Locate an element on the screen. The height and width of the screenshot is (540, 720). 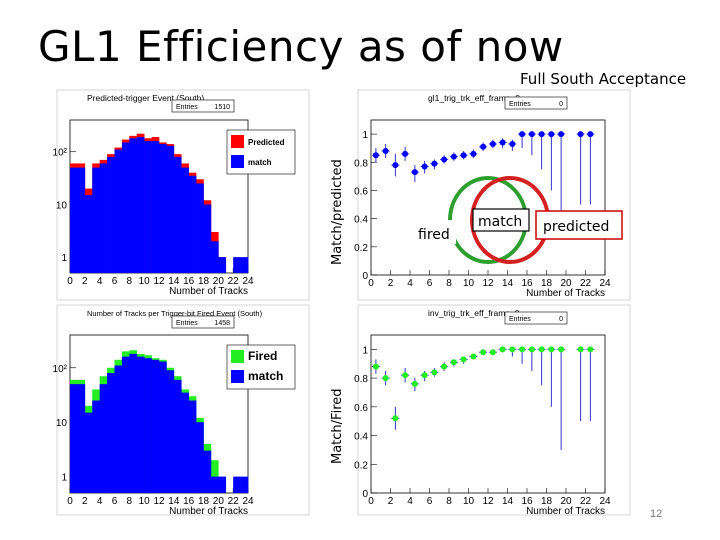
chart3-ytick-label: 1 is located at coordinates (365, 350).